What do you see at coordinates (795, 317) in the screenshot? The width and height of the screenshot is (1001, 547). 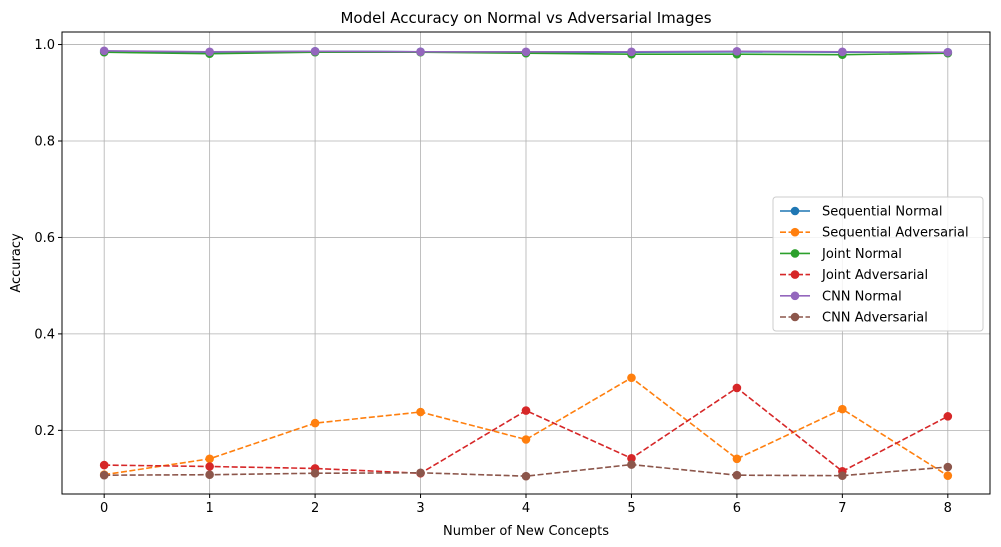 I see `legend-marker-cnn-adversarial` at bounding box center [795, 317].